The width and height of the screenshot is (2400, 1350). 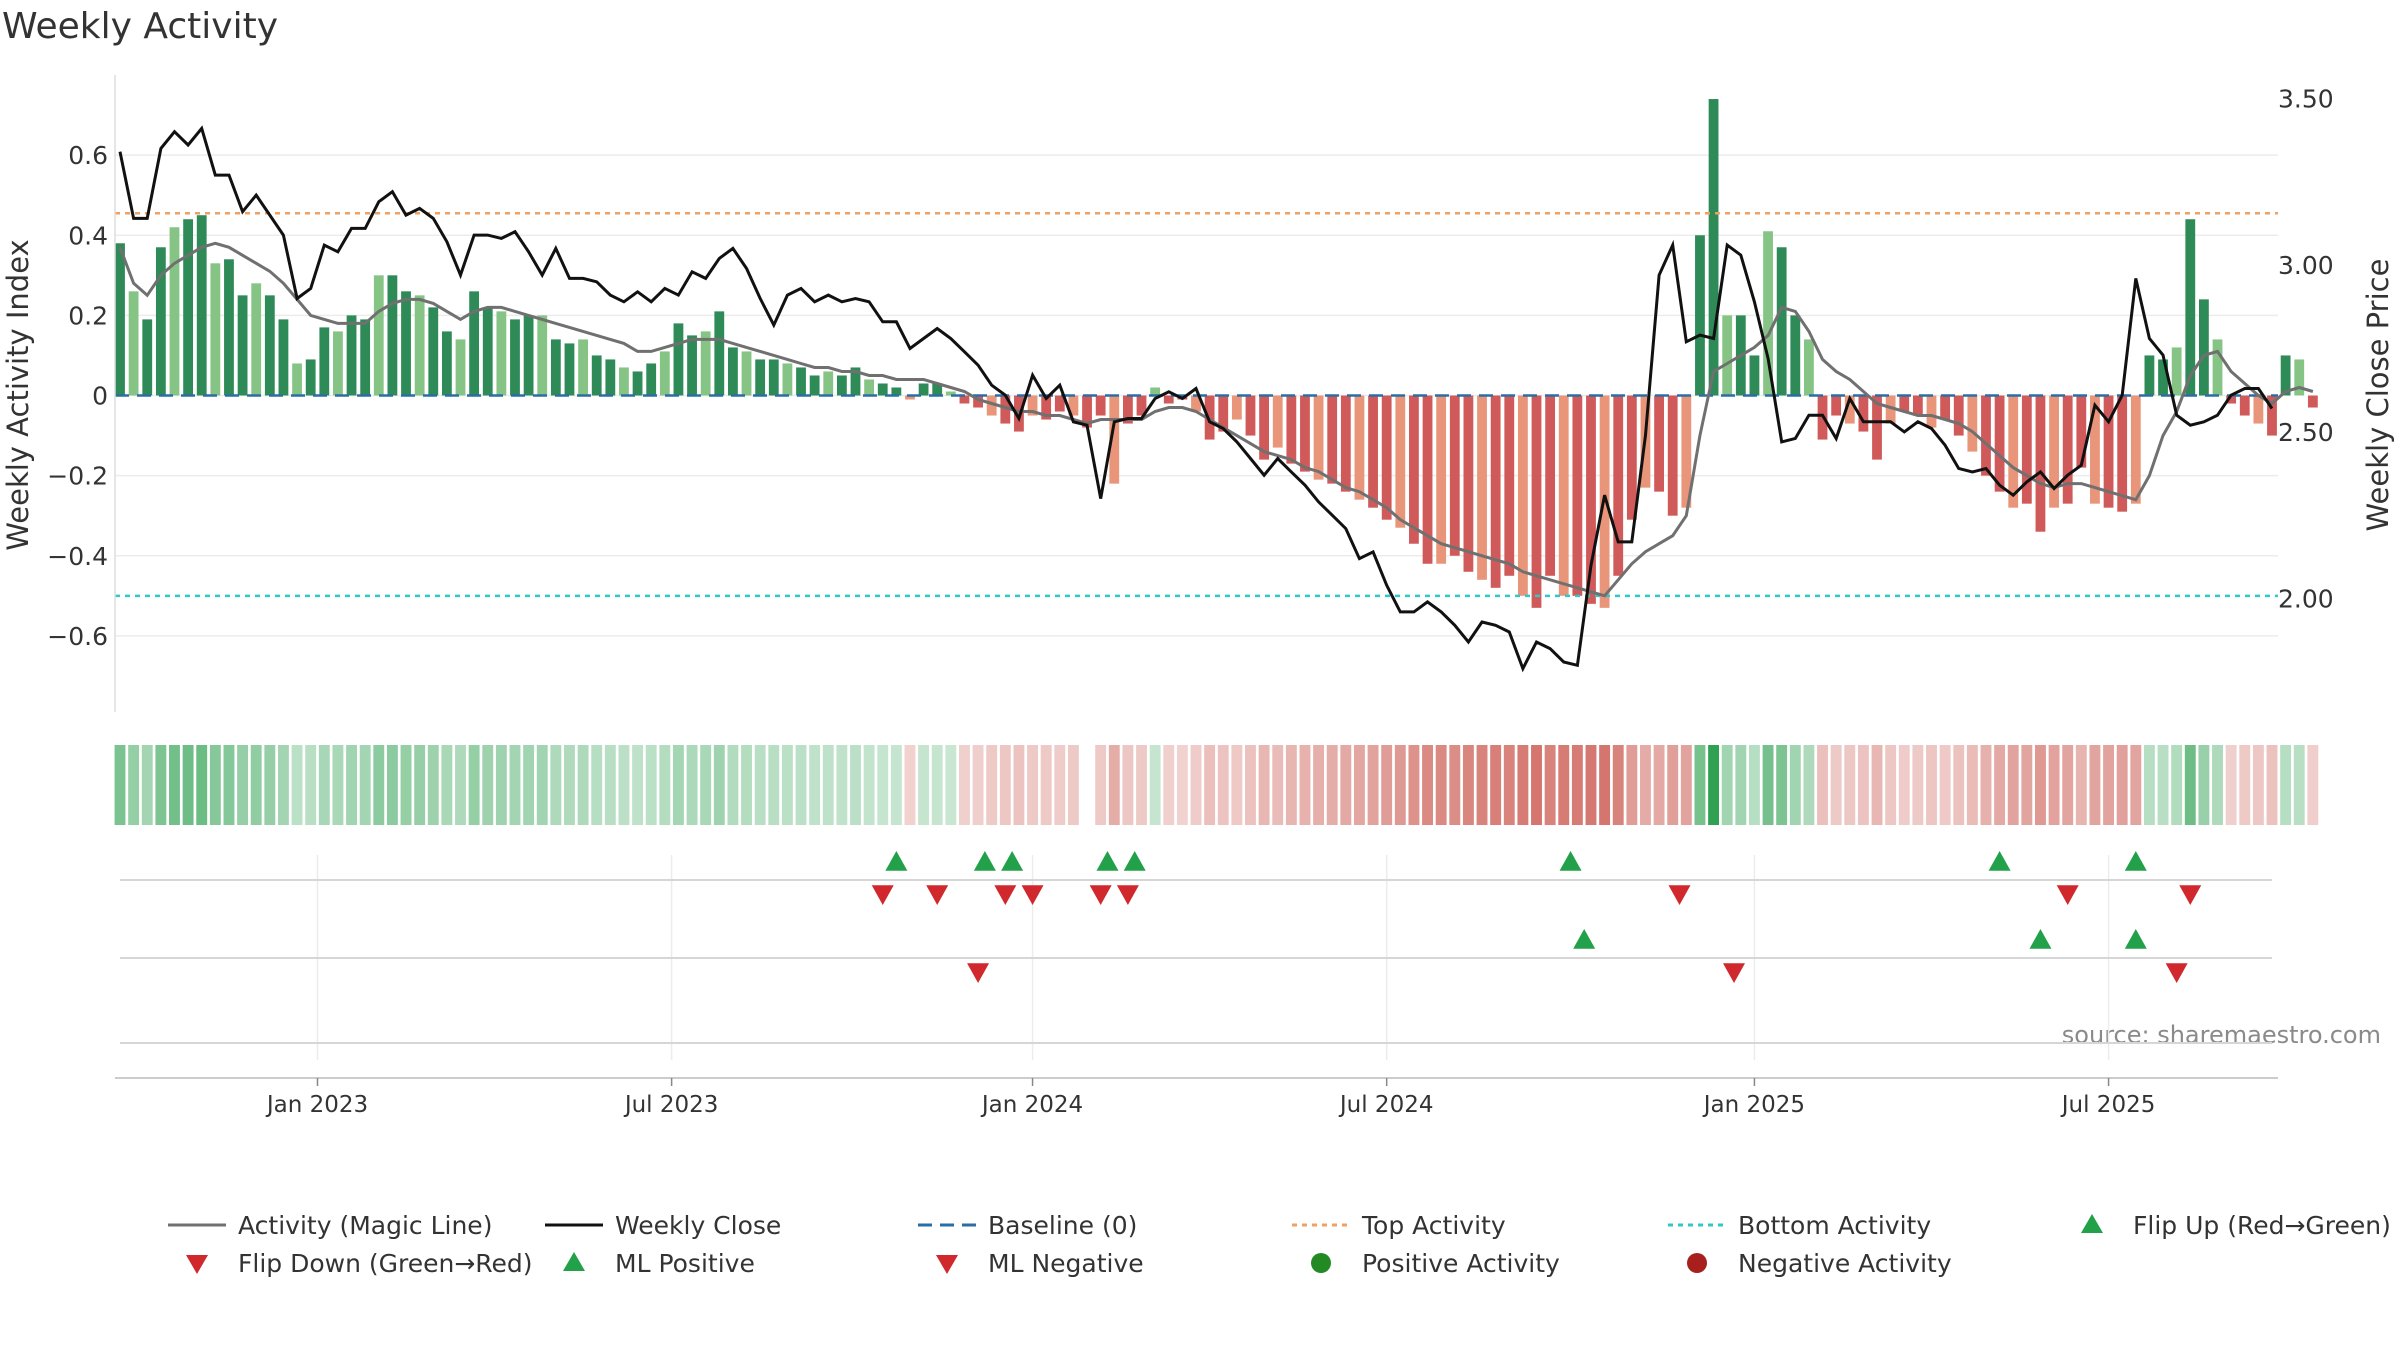 What do you see at coordinates (365, 1225) in the screenshot?
I see `legend-label: Activity (Magic Line)` at bounding box center [365, 1225].